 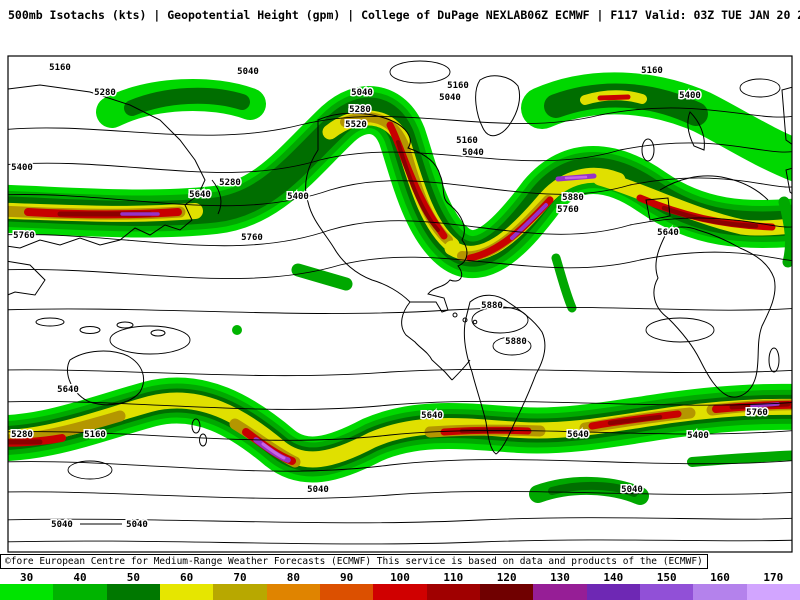 What do you see at coordinates (293, 577) in the screenshot?
I see `colorbar-tick: 80` at bounding box center [293, 577].